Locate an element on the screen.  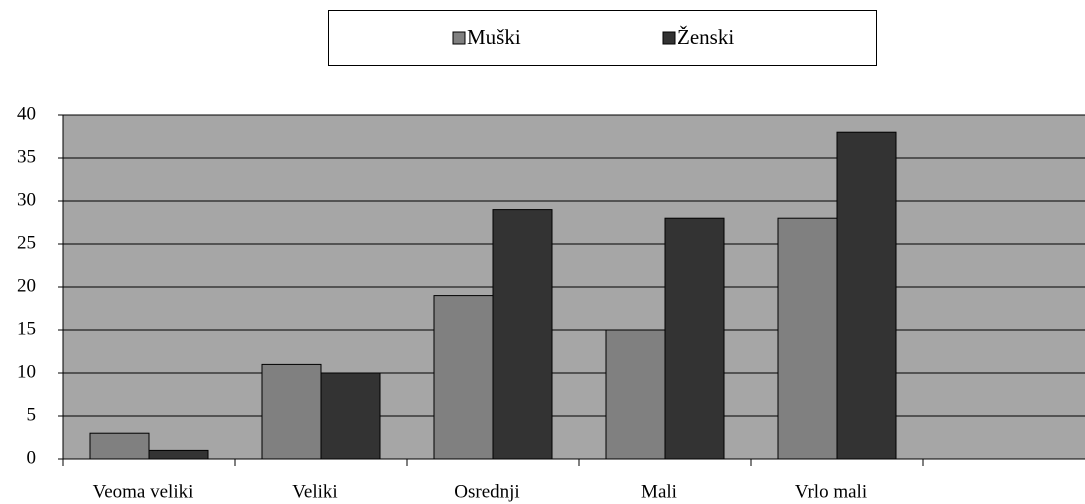
y-tick-label: 25 is located at coordinates (26, 242).